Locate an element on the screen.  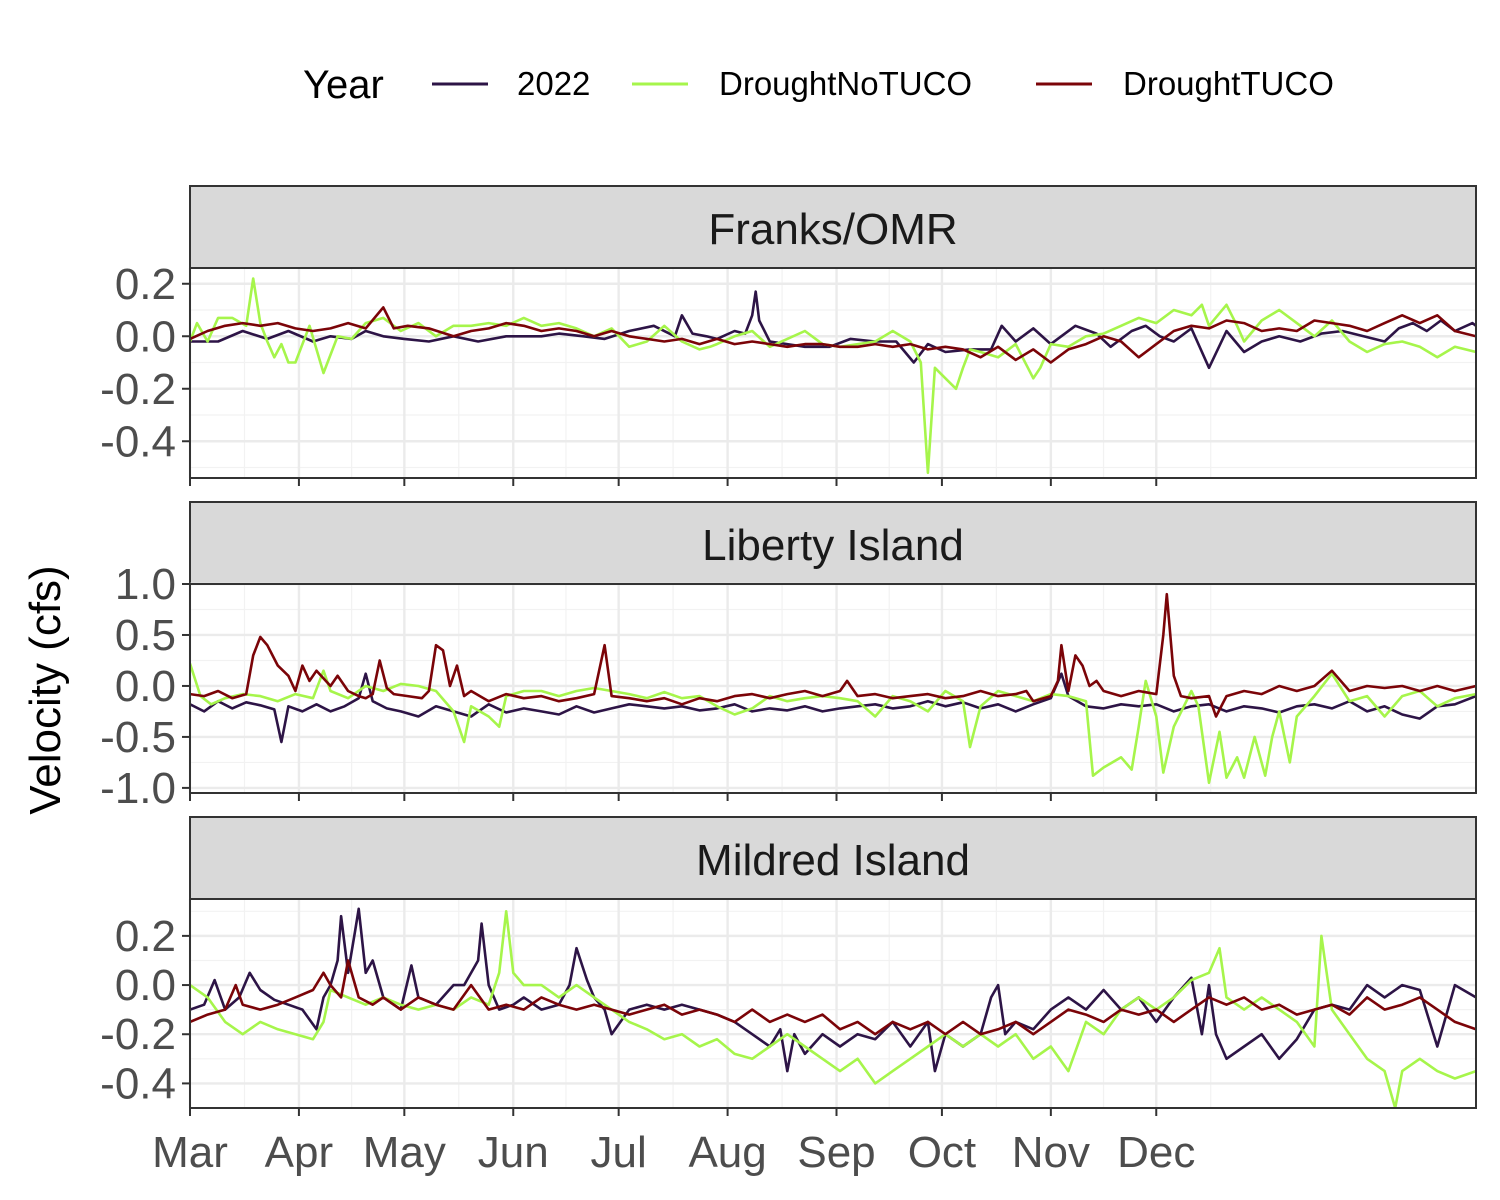
facet-strip-title: Mildred Island is located at coordinates (833, 860).